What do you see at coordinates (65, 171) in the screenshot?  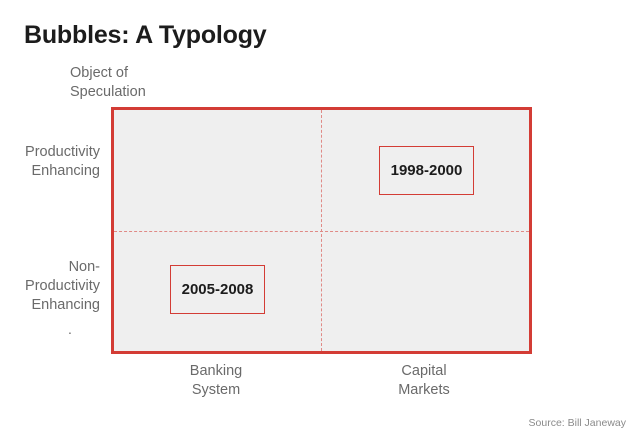 I see `row-top-line-2: Enhancing` at bounding box center [65, 171].